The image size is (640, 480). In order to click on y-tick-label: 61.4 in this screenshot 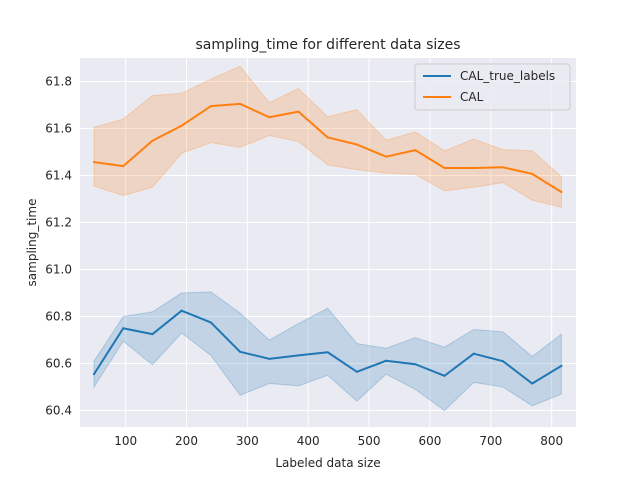, I will do `click(58, 176)`.